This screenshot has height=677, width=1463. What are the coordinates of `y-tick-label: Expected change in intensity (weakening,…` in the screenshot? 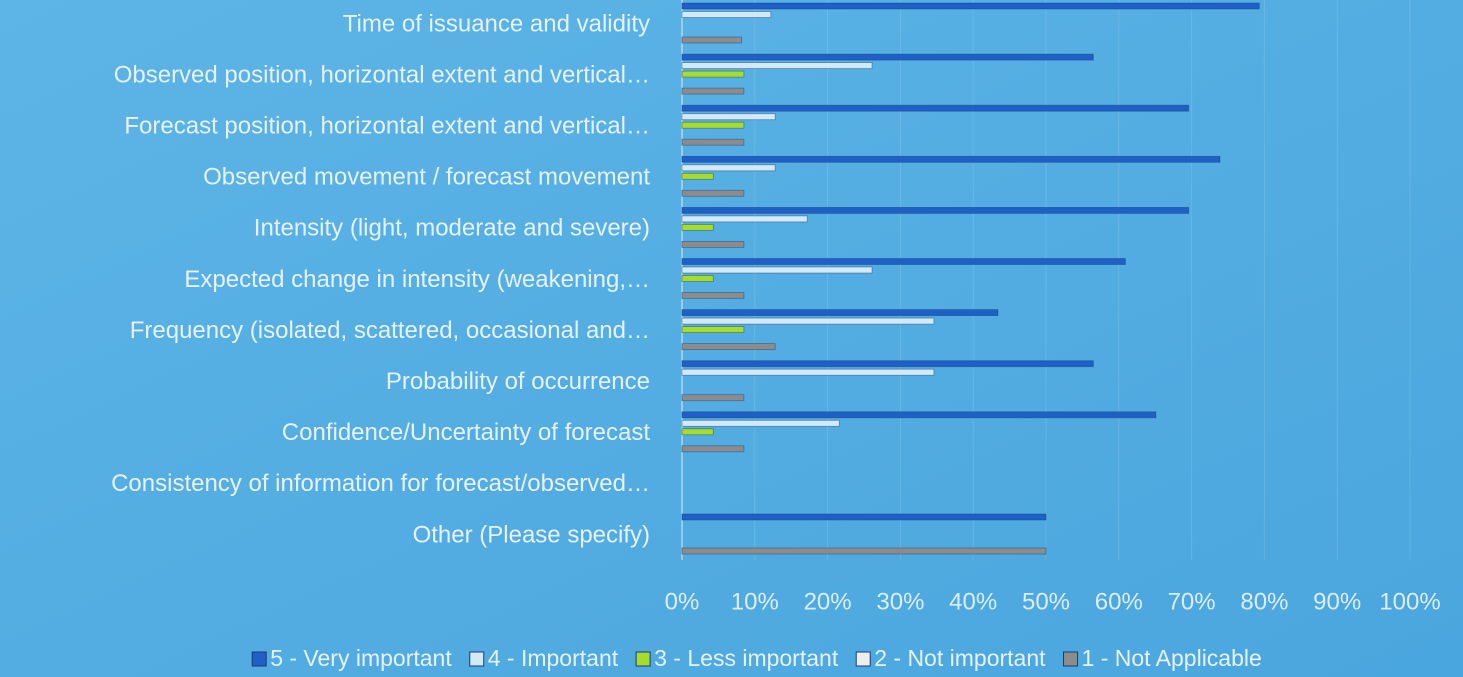 It's located at (417, 279).